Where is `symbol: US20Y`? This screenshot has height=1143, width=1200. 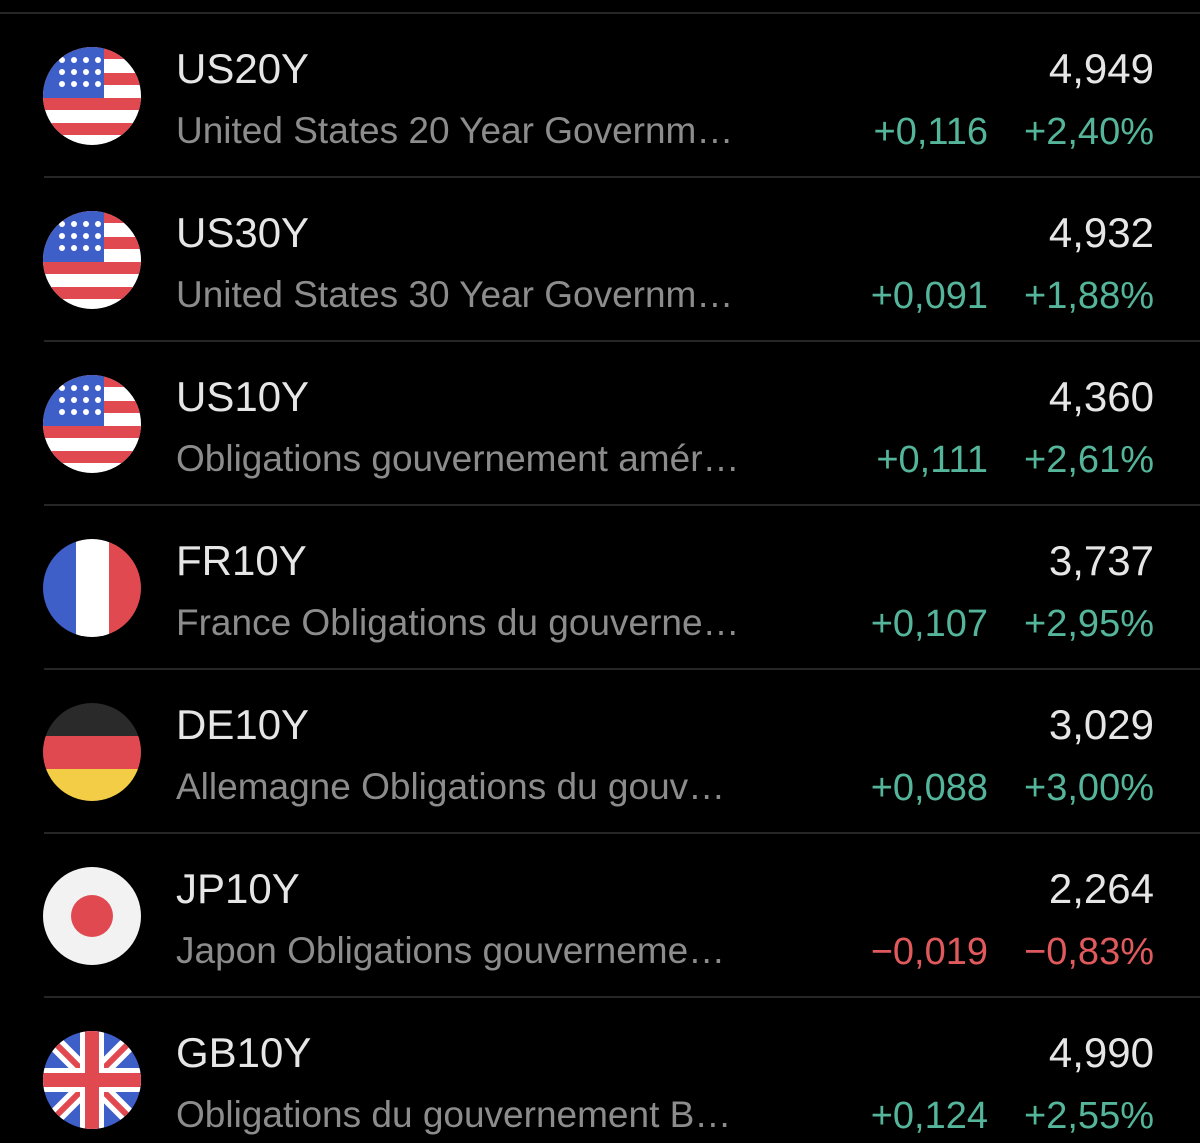
symbol: US20Y is located at coordinates (242, 68).